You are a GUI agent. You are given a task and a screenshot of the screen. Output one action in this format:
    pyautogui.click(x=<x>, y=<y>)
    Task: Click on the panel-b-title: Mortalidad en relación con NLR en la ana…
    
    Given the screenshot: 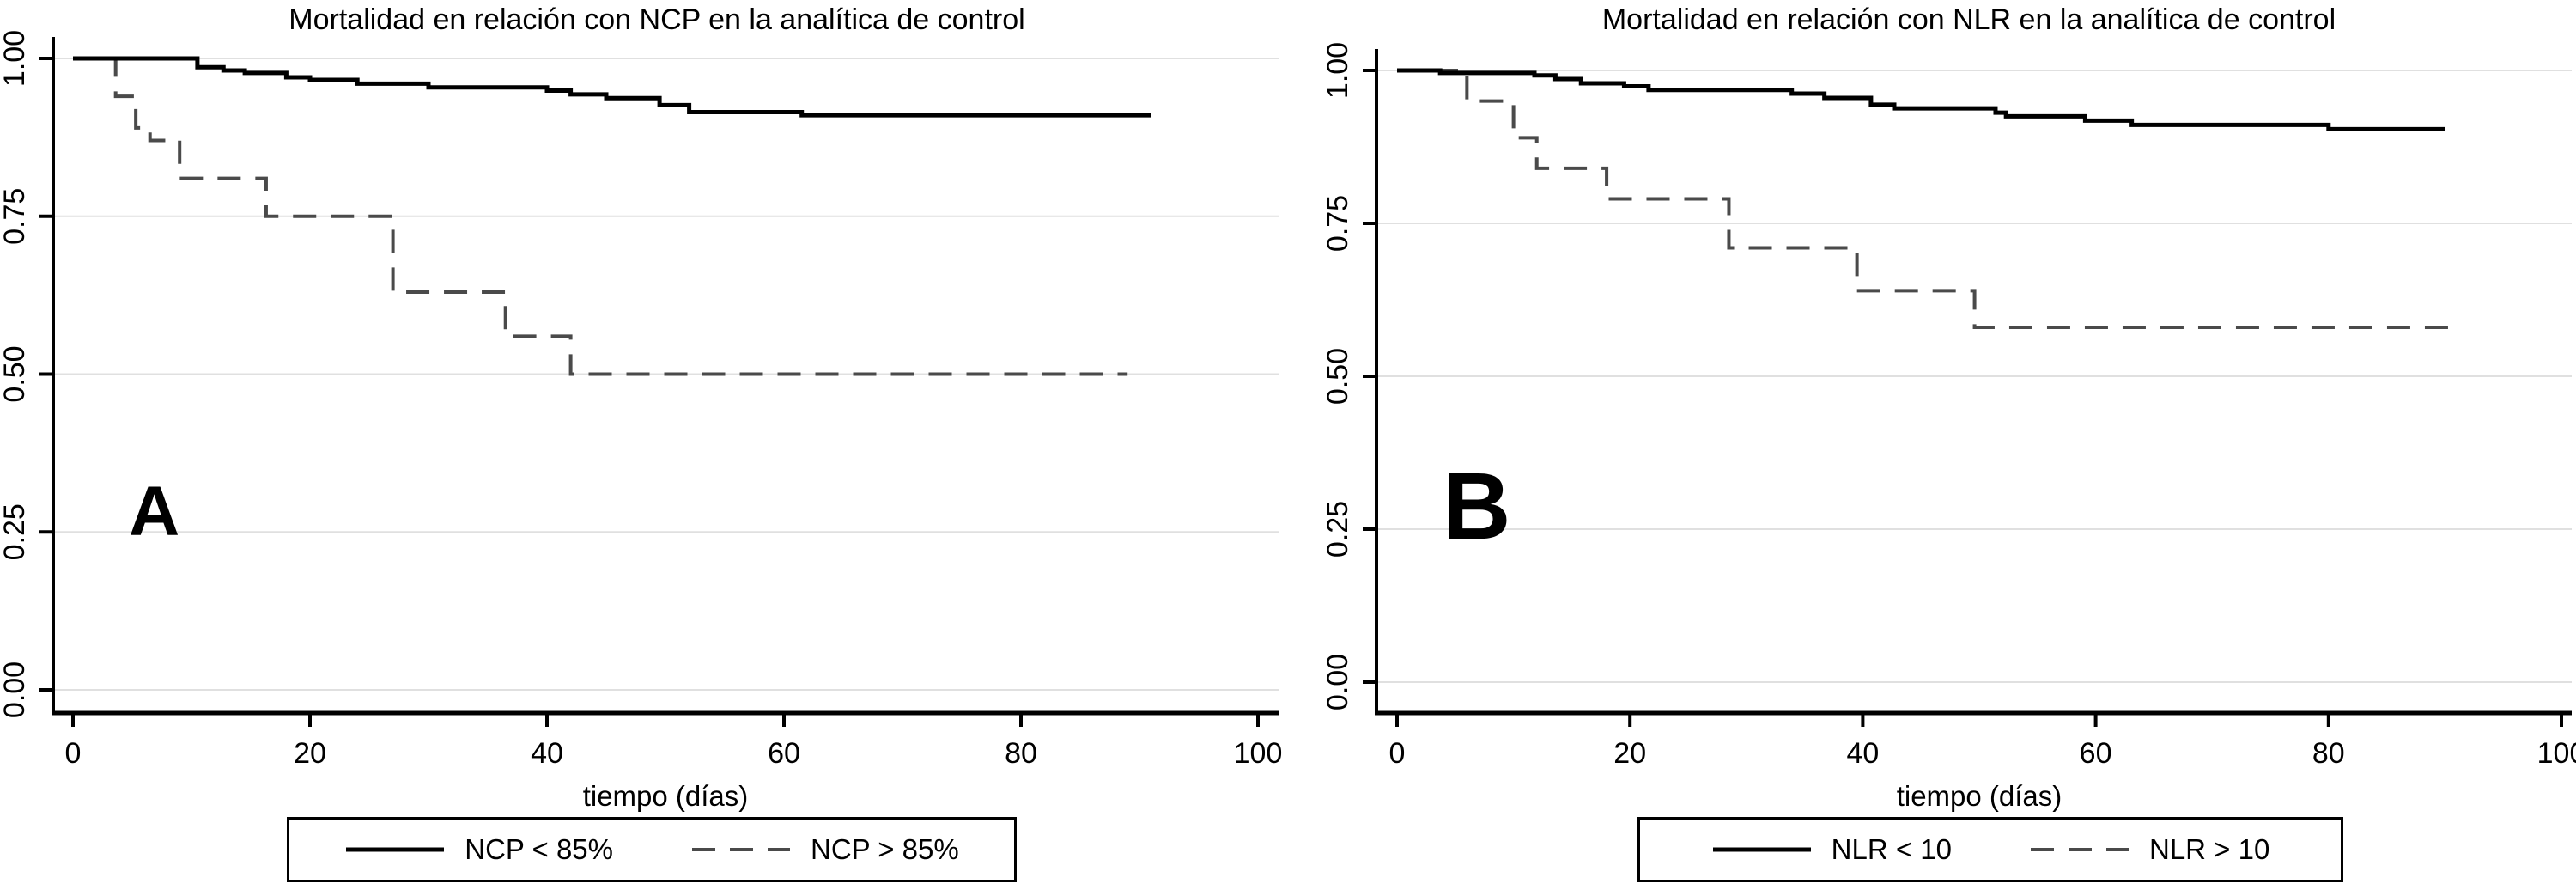 What is the action you would take?
    pyautogui.click(x=1969, y=19)
    